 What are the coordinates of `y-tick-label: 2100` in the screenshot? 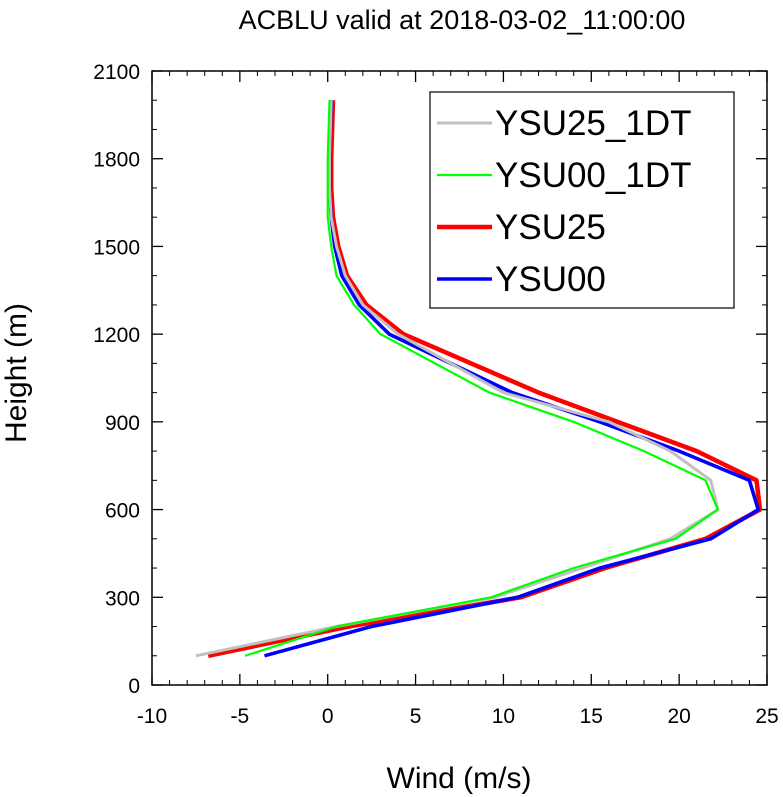 It's located at (116, 72).